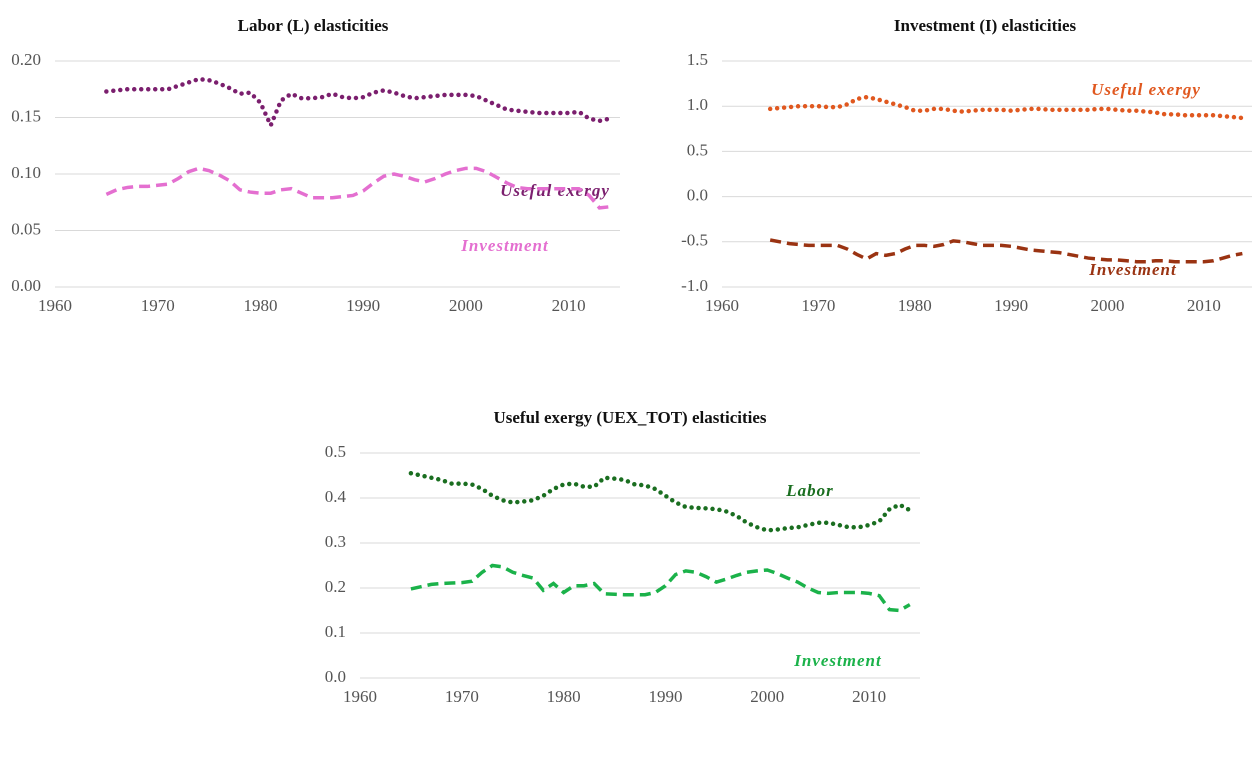 The height and width of the screenshot is (767, 1255). I want to click on y-tick-label: 0.1, so click(335, 631).